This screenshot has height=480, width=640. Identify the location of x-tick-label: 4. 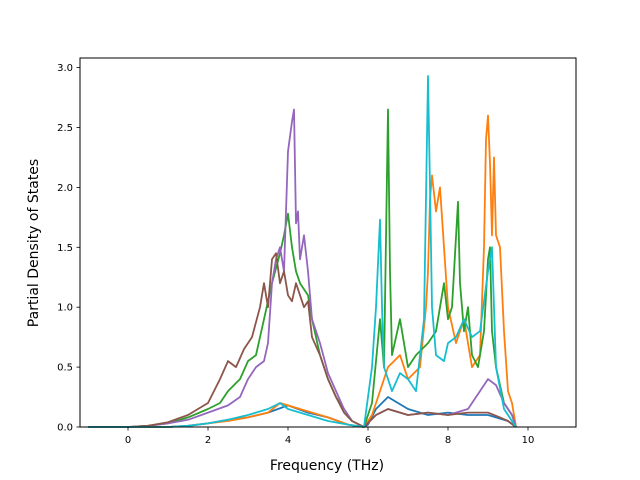
(288, 440).